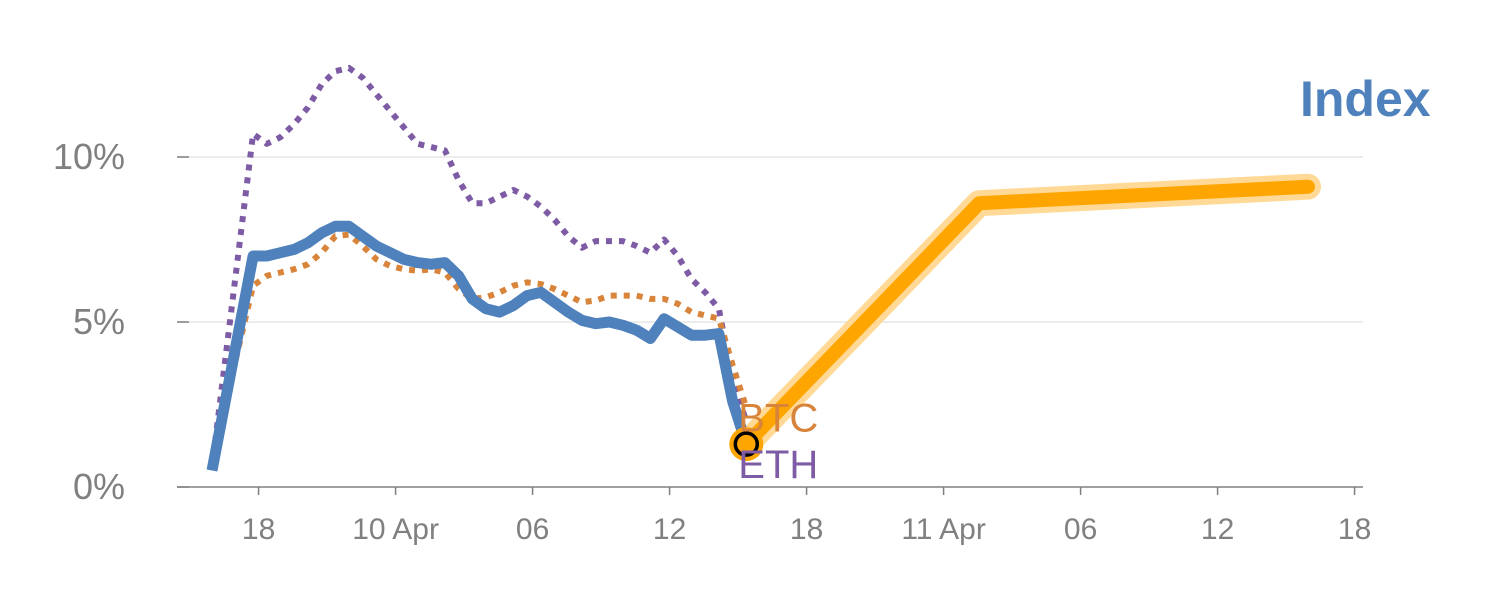 This screenshot has height=600, width=1500. What do you see at coordinates (395, 529) in the screenshot?
I see `x-tick-label: 10 Apr` at bounding box center [395, 529].